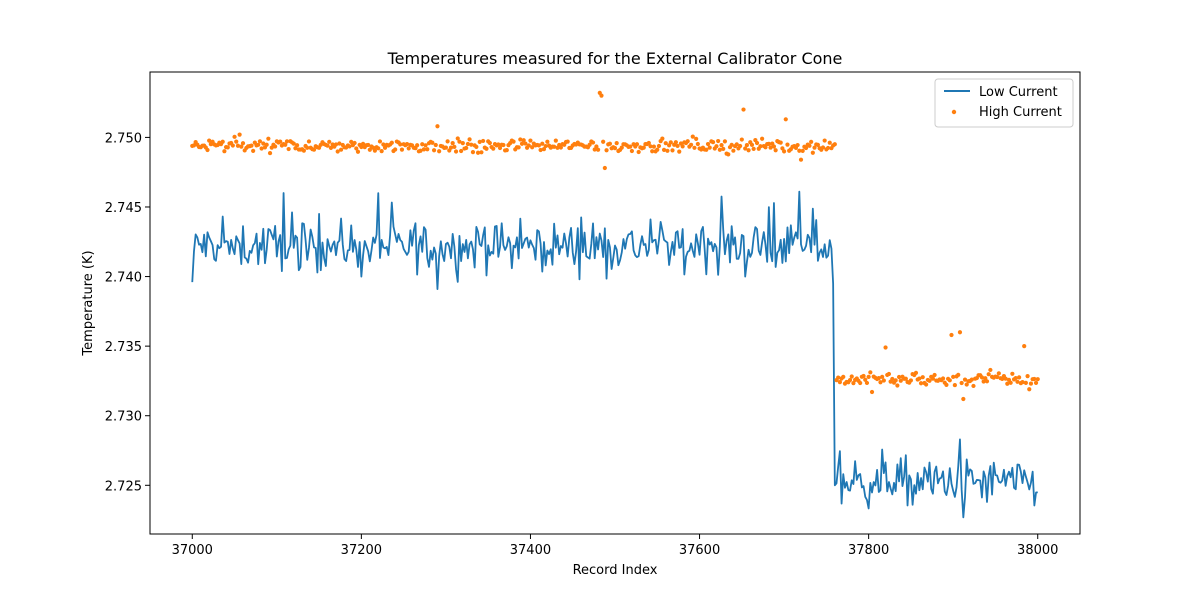 This screenshot has height=600, width=1200. What do you see at coordinates (1004, 103) in the screenshot?
I see `legend: Low Current High Current` at bounding box center [1004, 103].